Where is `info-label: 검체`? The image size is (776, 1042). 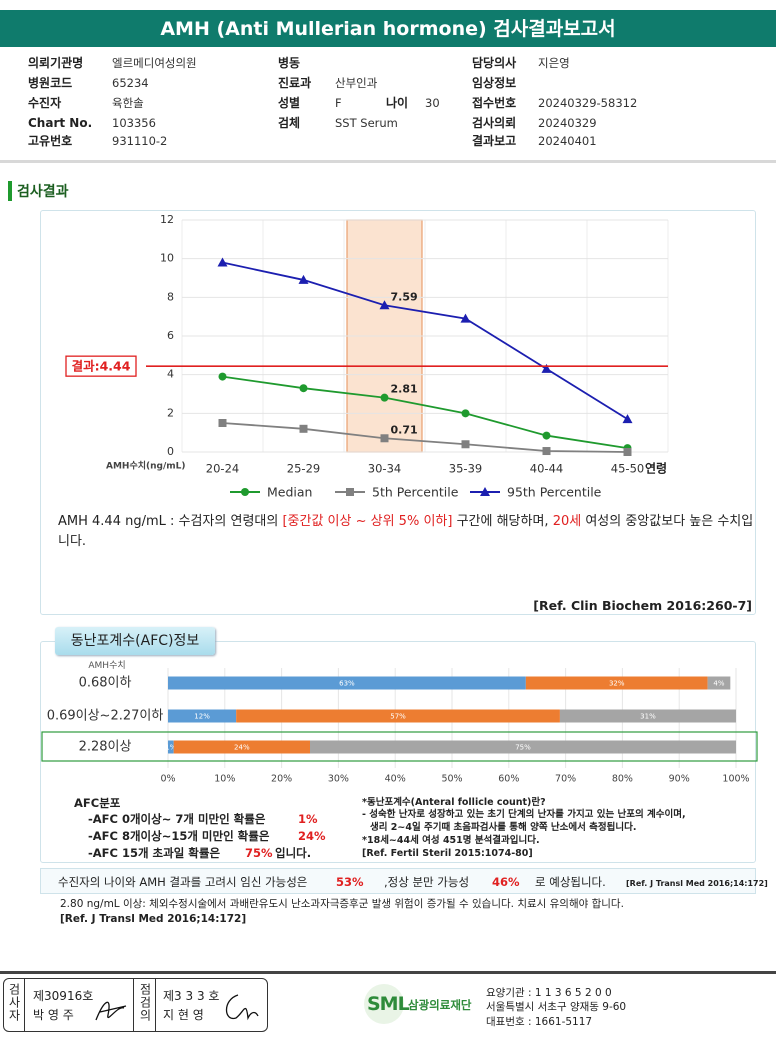 info-label: 검체 is located at coordinates (289, 123).